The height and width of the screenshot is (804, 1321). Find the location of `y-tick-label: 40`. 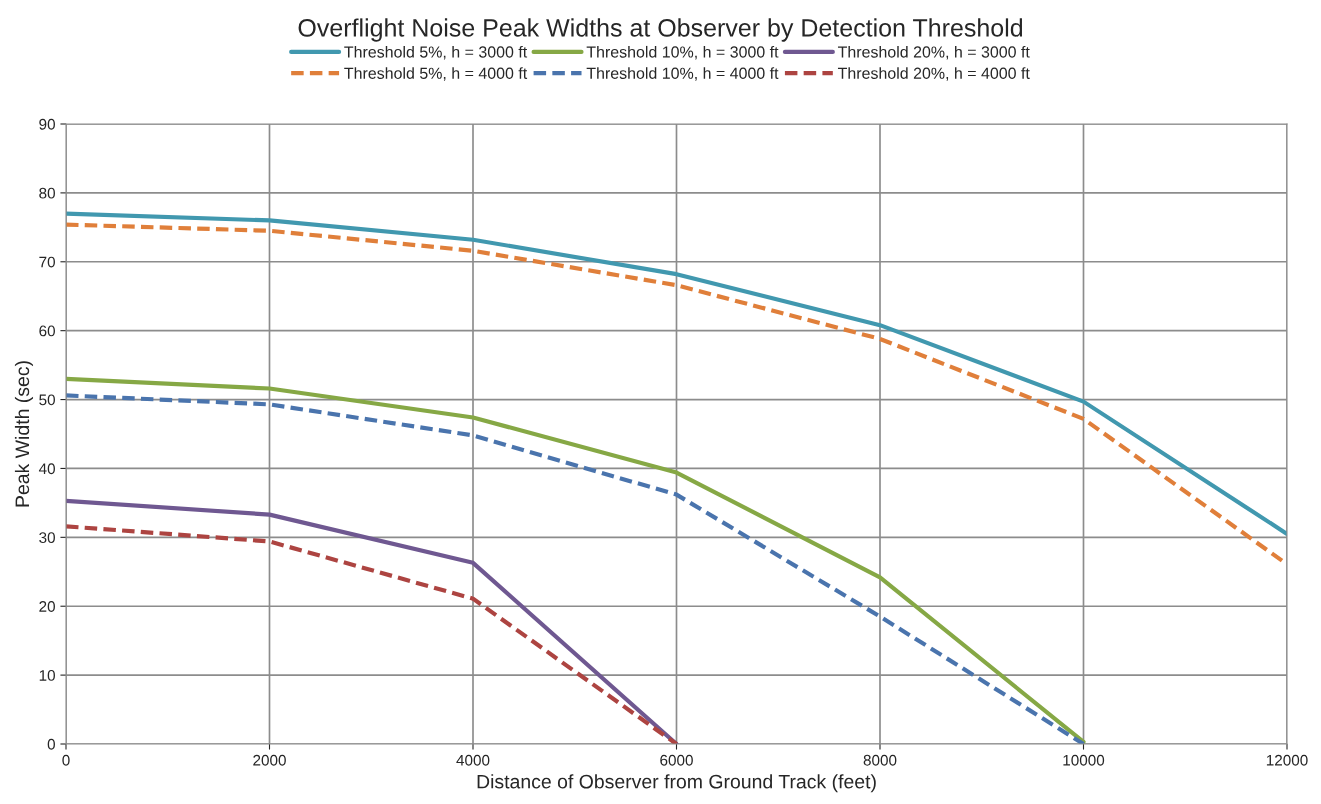

y-tick-label: 40 is located at coordinates (46, 469).